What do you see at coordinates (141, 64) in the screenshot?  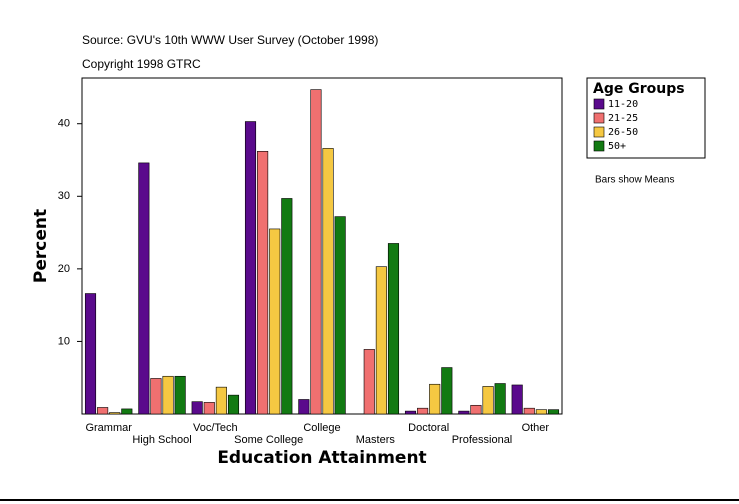 I see `copyright: Copyright 1998 GTRC` at bounding box center [141, 64].